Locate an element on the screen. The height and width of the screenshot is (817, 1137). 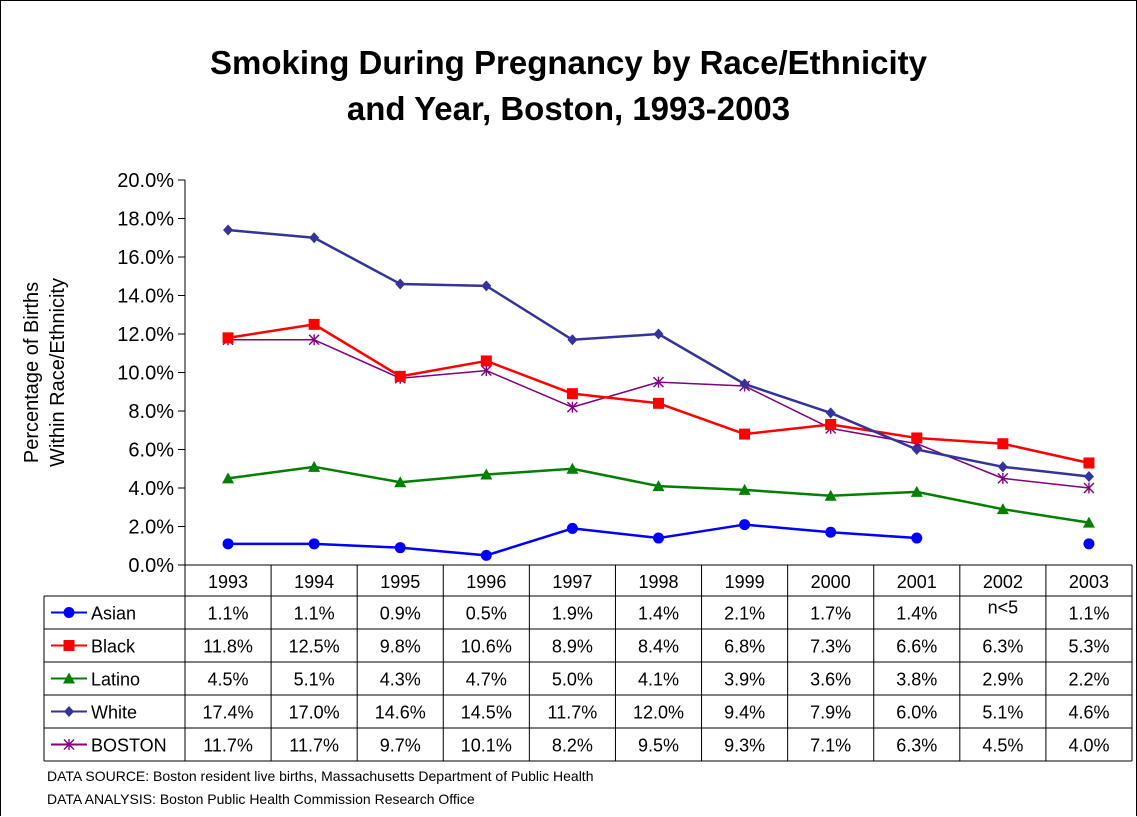
x-tick-label-2002: 2002 is located at coordinates (1003, 582).